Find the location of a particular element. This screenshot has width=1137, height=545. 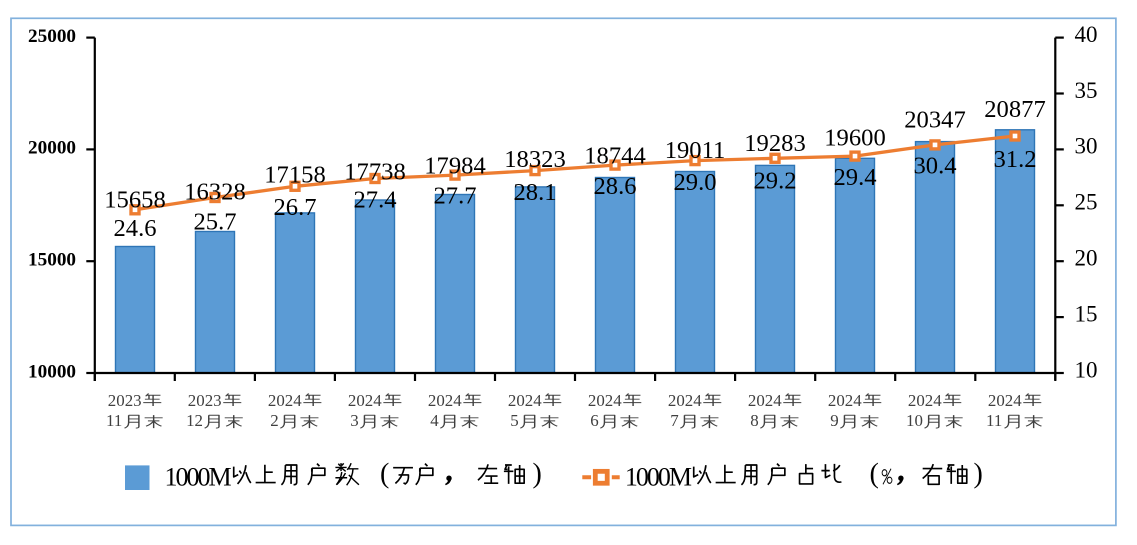

svg-text: 5 is located at coordinates (514, 420).